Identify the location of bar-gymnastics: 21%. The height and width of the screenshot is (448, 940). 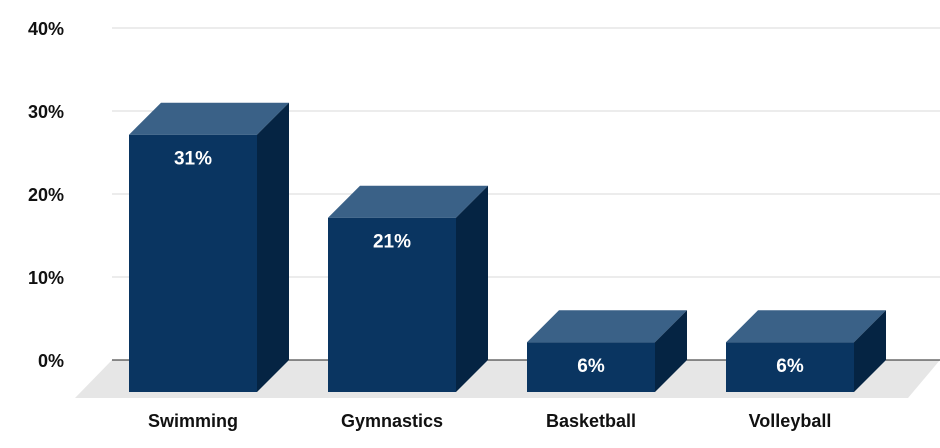
(408, 288).